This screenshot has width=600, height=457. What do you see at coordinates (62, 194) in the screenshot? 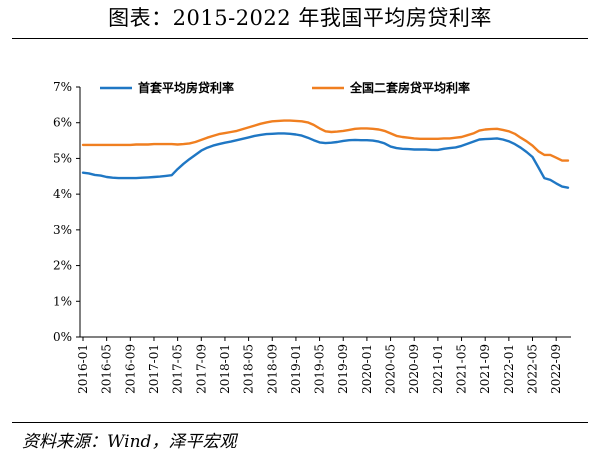
I see `y-tick-label: 4%` at bounding box center [62, 194].